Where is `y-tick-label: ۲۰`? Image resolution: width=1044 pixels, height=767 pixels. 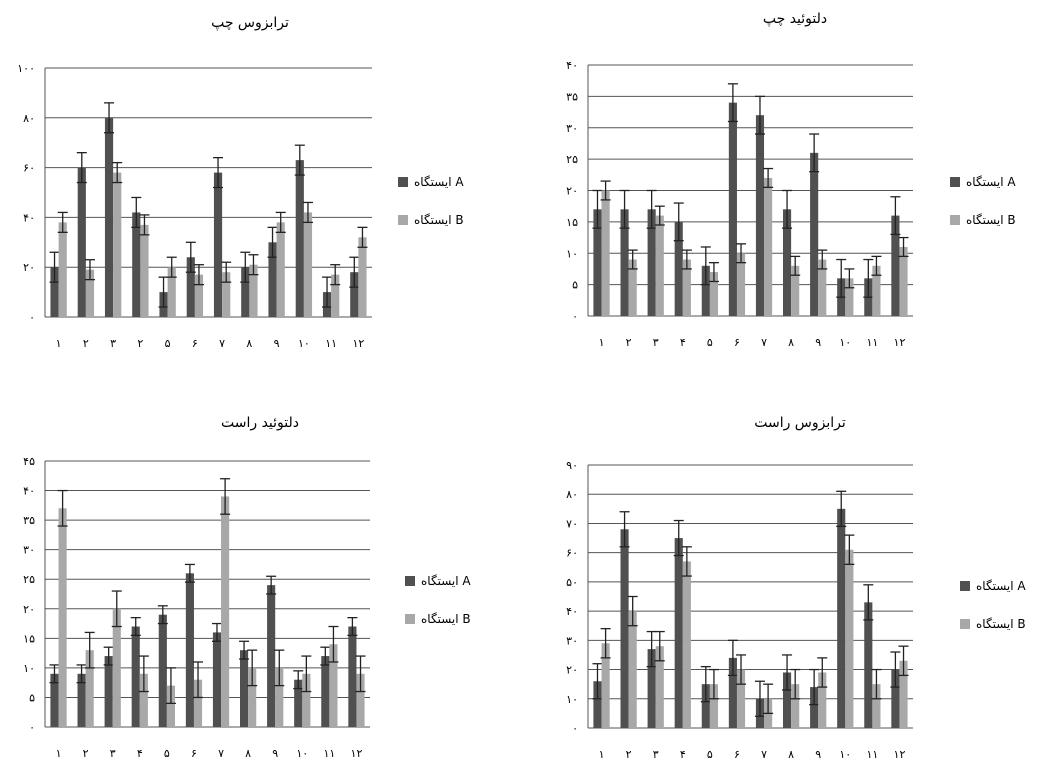 y-tick-label: ۲۰ is located at coordinates (572, 191).